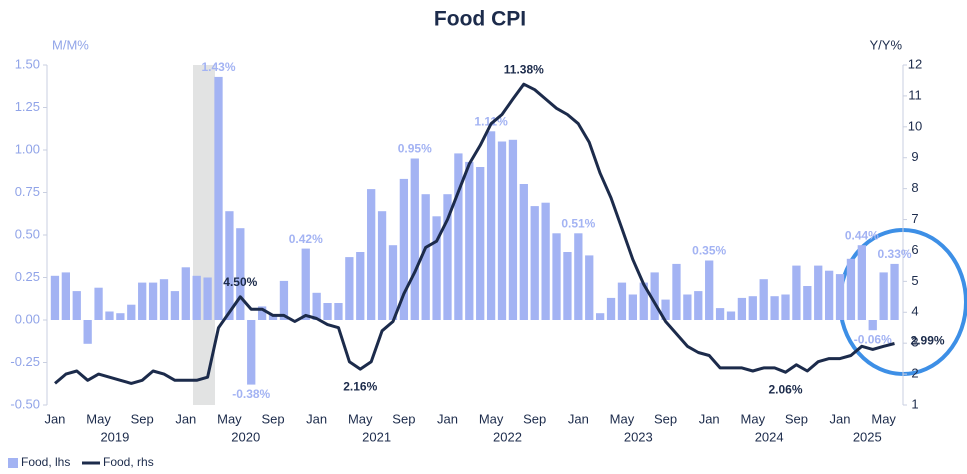 This screenshot has height=474, width=967. I want to click on y2-tick-label: 9, so click(914, 156).